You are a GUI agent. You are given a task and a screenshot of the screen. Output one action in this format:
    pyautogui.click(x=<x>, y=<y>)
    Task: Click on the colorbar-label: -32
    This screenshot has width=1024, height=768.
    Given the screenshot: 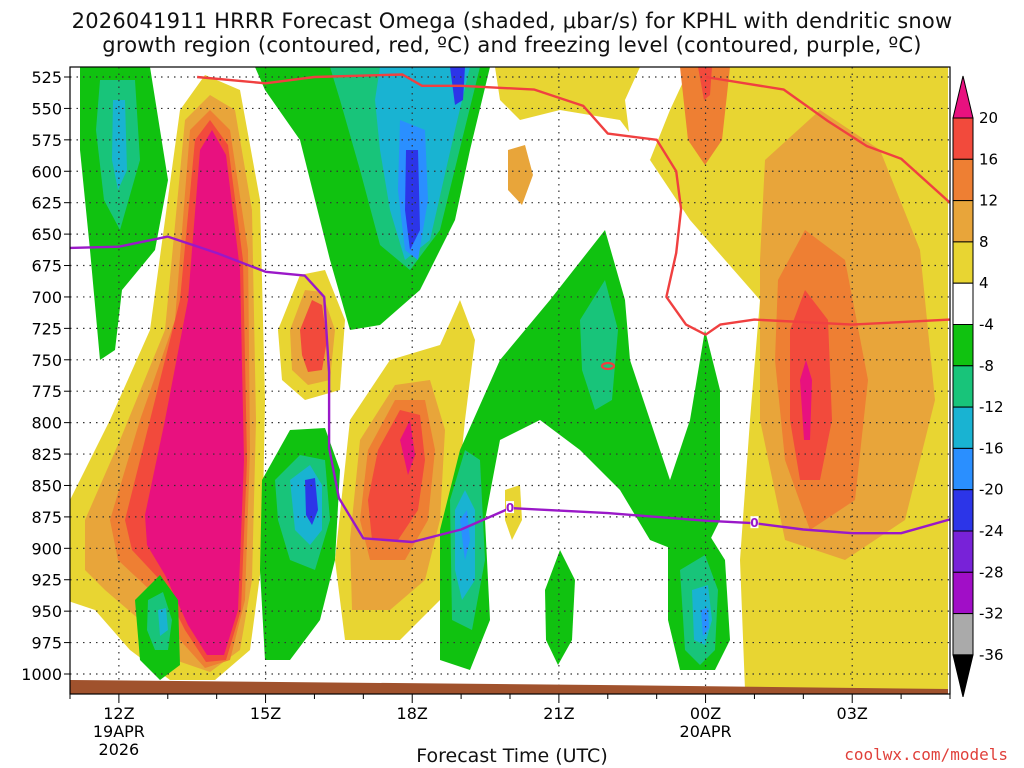 What is the action you would take?
    pyautogui.click(x=991, y=614)
    